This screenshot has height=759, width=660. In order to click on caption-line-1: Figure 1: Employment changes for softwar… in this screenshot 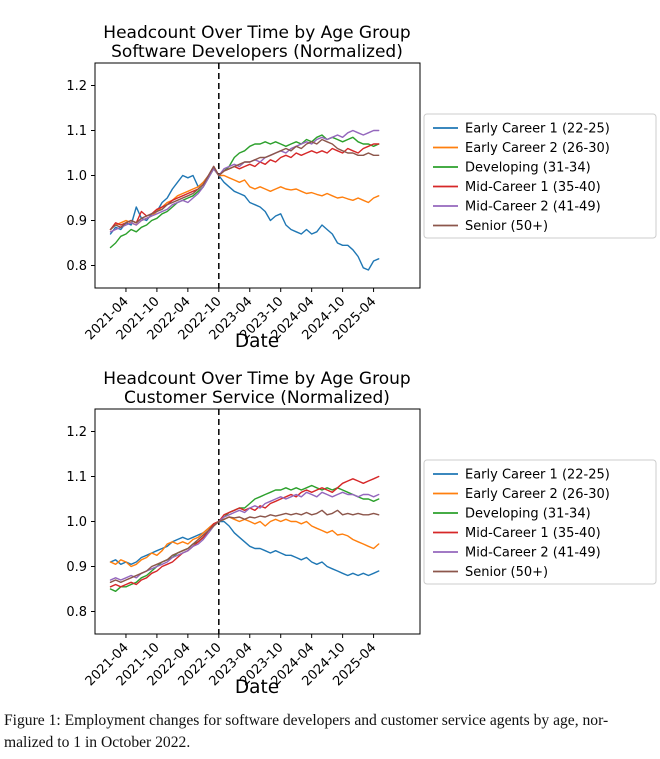, I will do `click(306, 720)`.